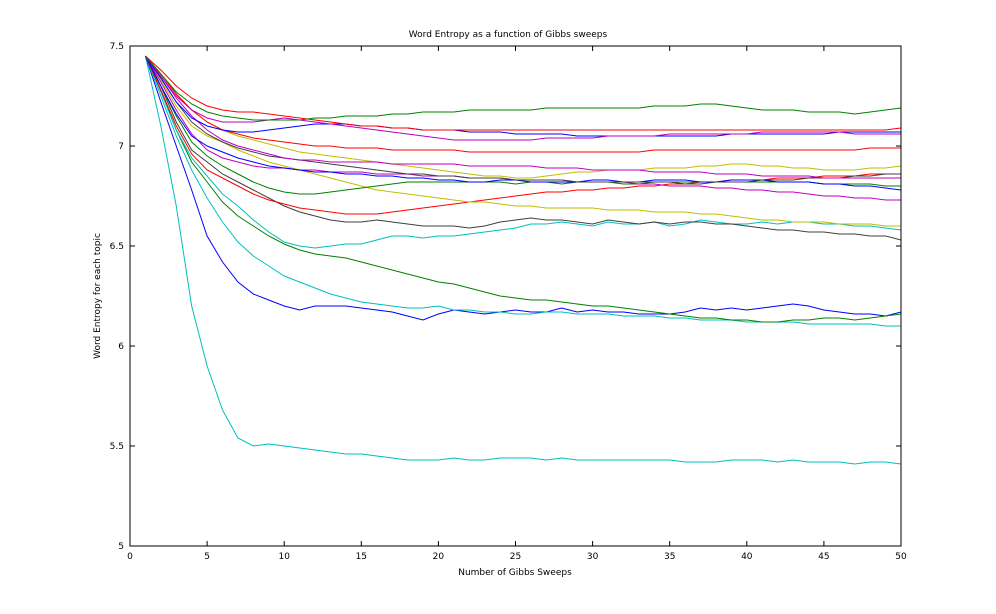 This screenshot has height=614, width=996. Describe the element at coordinates (515, 573) in the screenshot. I see `x-axis-title: Number of Gibbs Sweeps` at that location.